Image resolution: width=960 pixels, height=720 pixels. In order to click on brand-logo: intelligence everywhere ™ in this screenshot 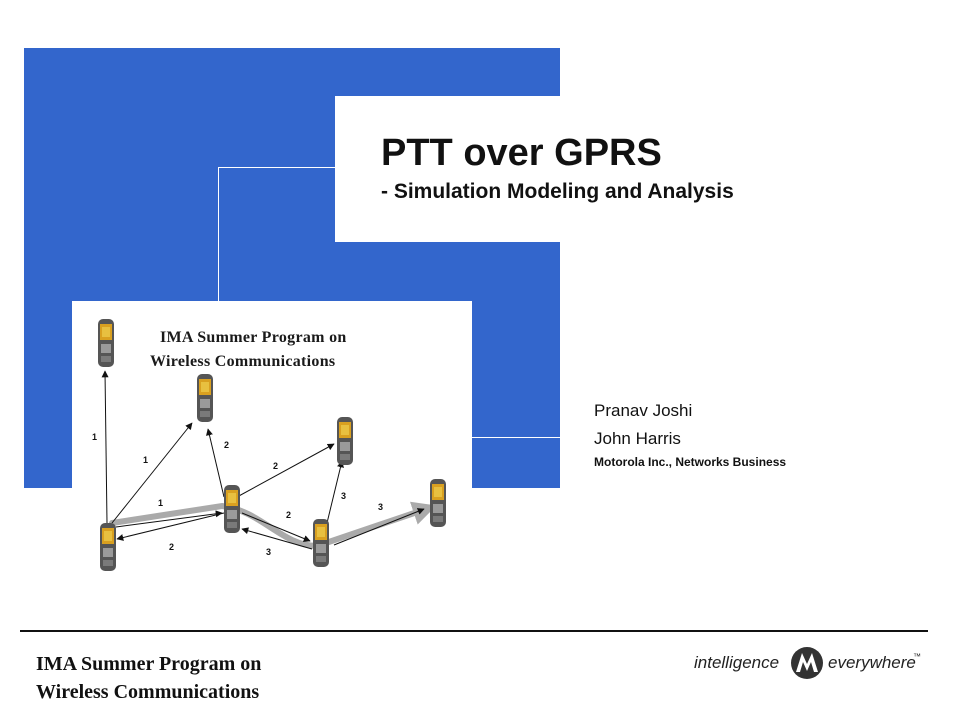, I will do `click(814, 663)`.